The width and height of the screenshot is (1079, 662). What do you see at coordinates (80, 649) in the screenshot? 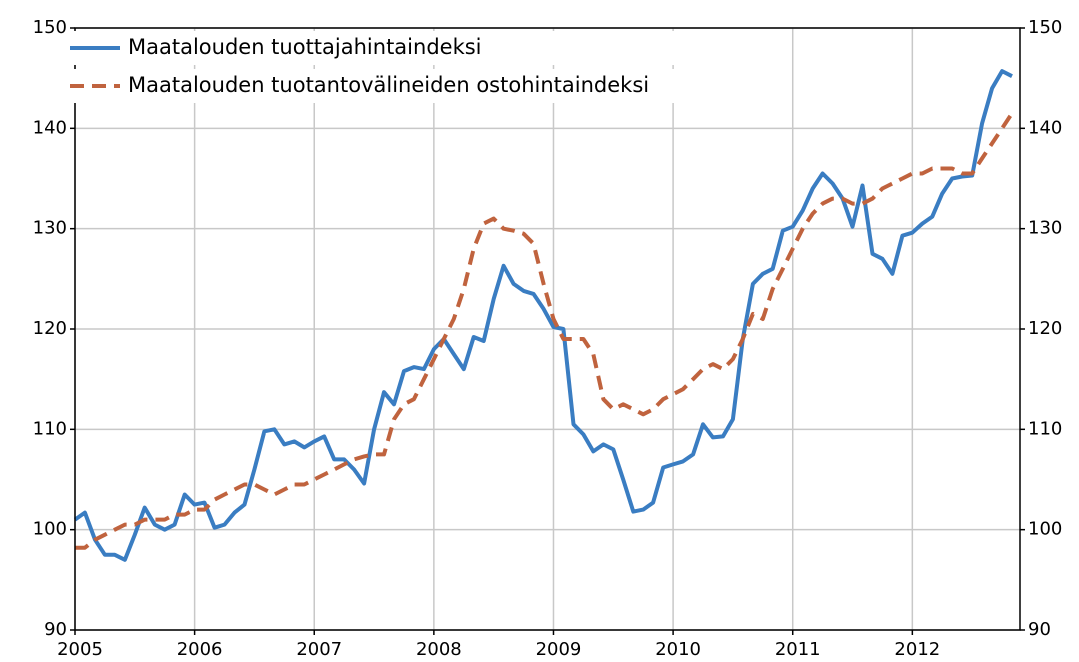
I see `x-tick-label: 2005` at bounding box center [80, 649].